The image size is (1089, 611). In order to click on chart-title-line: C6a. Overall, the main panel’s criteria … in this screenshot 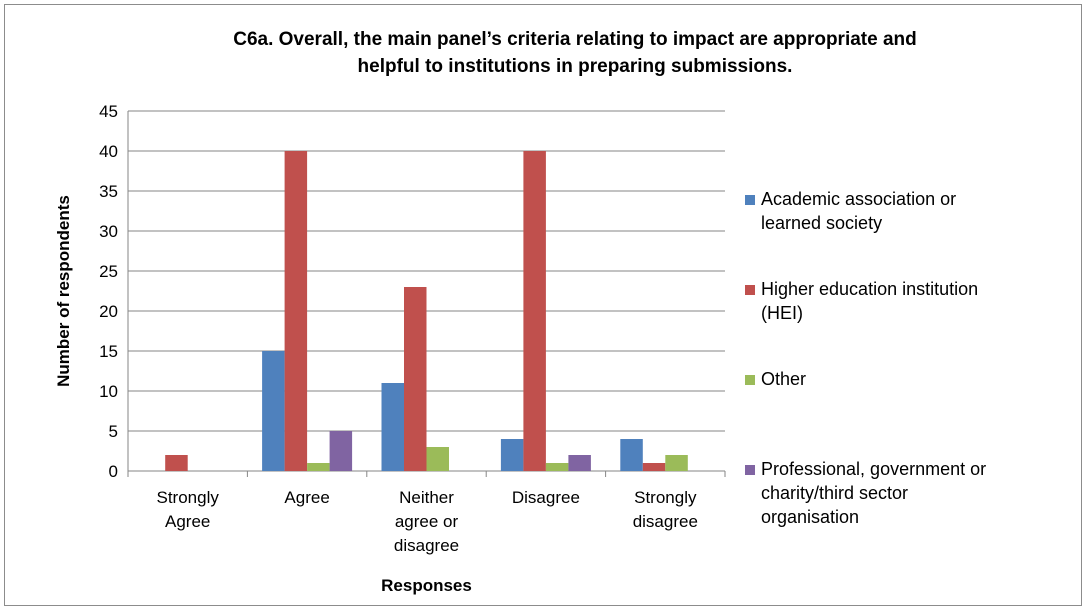, I will do `click(575, 39)`.